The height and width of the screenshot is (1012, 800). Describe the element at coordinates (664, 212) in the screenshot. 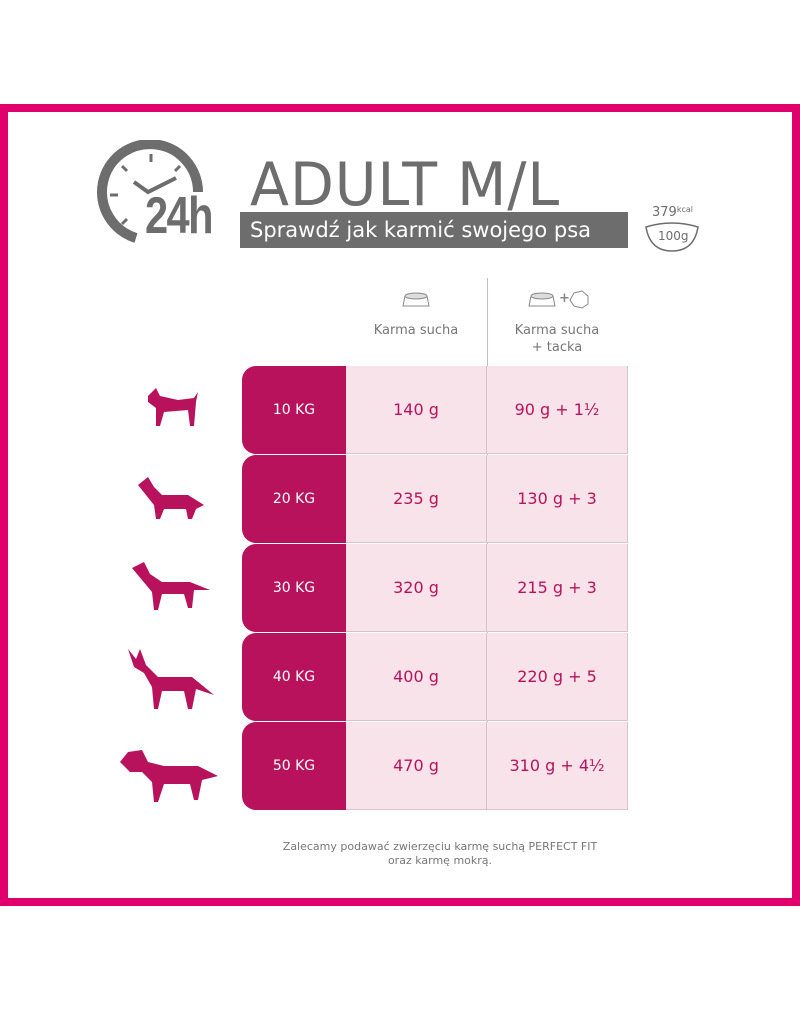

I see `kcal-value: 379` at that location.